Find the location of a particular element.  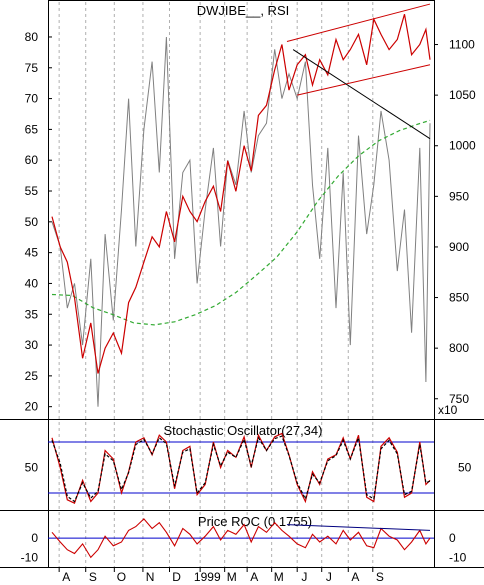

right-tick-label: 950 is located at coordinates (459, 196).